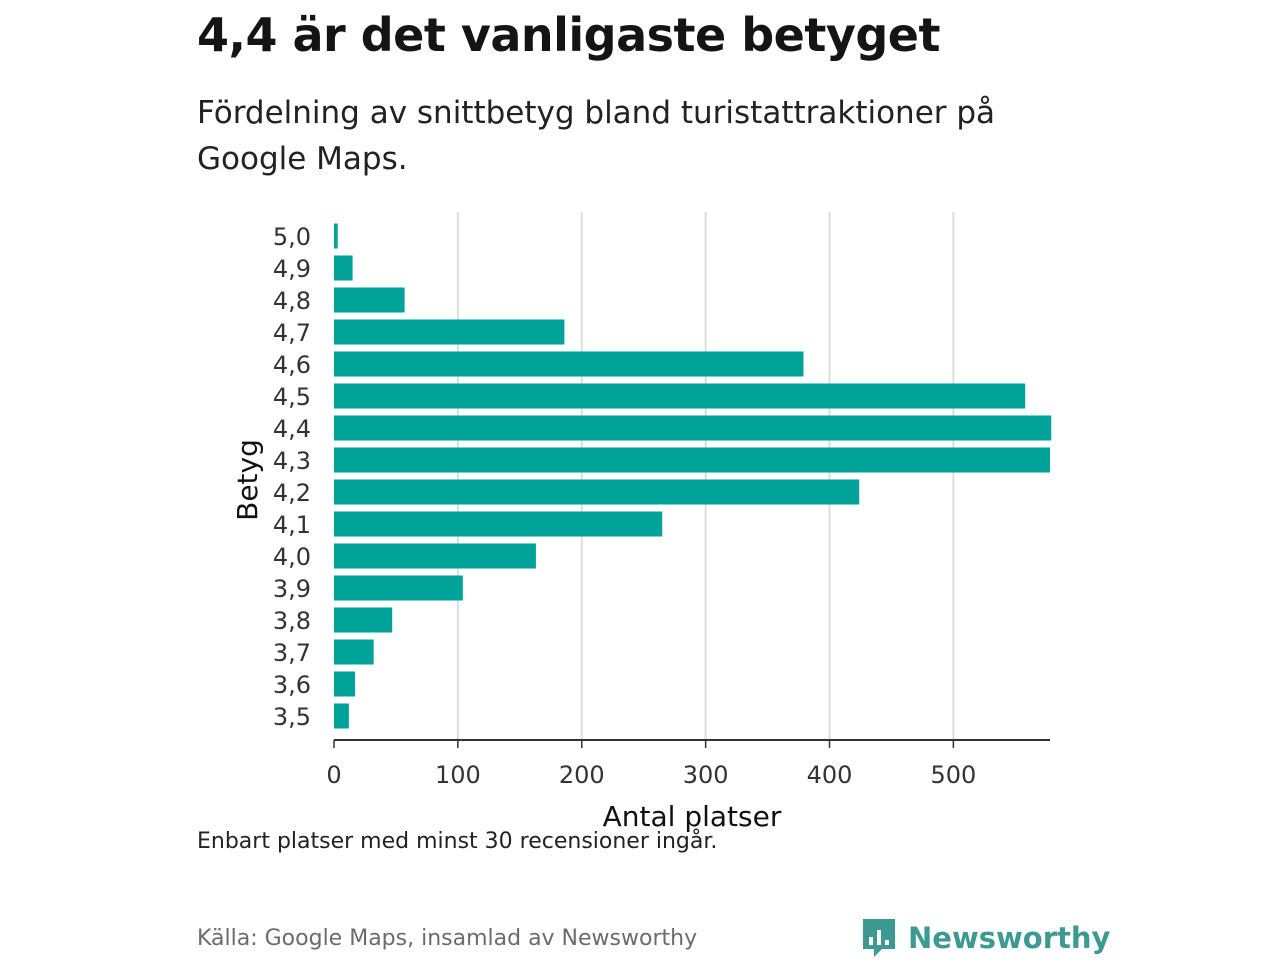 The height and width of the screenshot is (960, 1280). I want to click on newsworthy-logo-icon, so click(879, 938).